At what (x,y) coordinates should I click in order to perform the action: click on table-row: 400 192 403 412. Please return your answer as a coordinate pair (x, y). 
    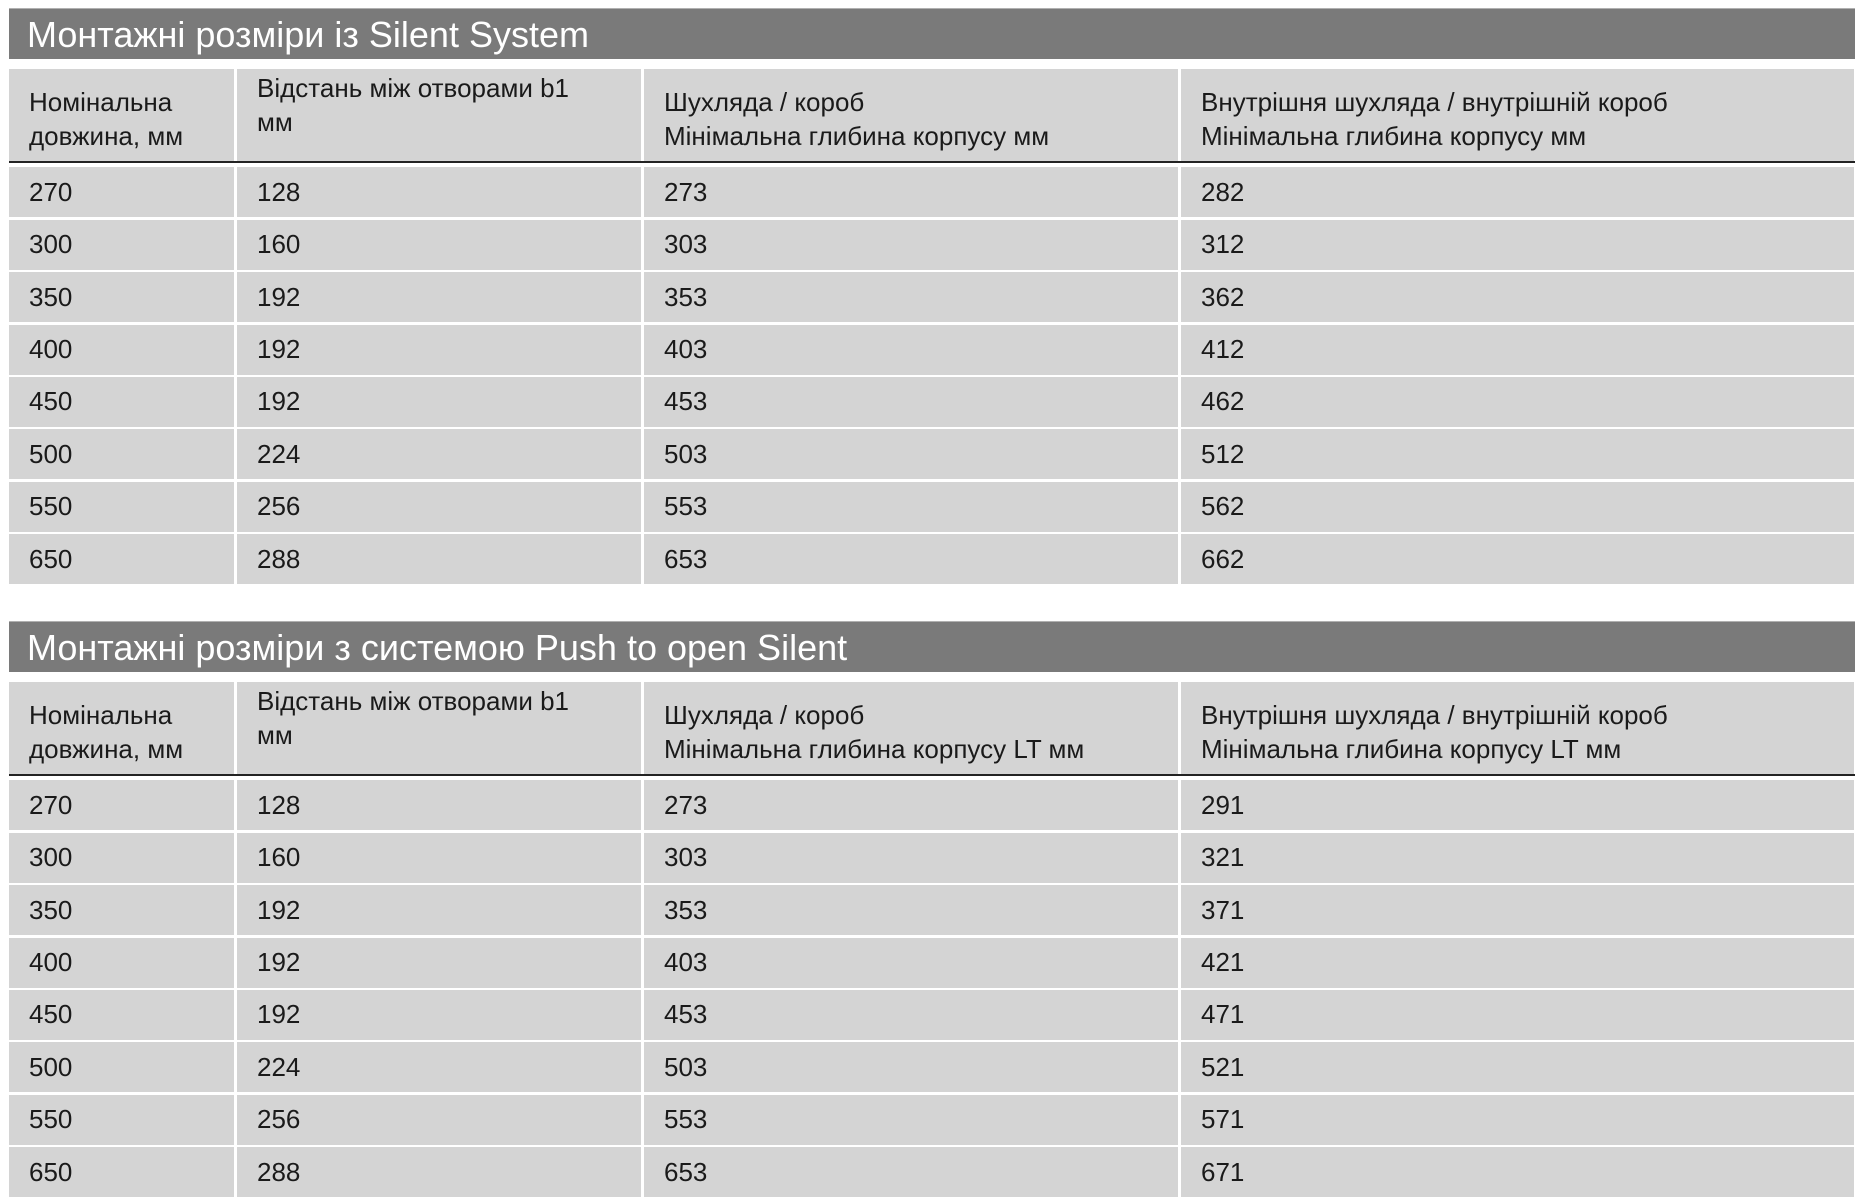
    Looking at the image, I should click on (932, 349).